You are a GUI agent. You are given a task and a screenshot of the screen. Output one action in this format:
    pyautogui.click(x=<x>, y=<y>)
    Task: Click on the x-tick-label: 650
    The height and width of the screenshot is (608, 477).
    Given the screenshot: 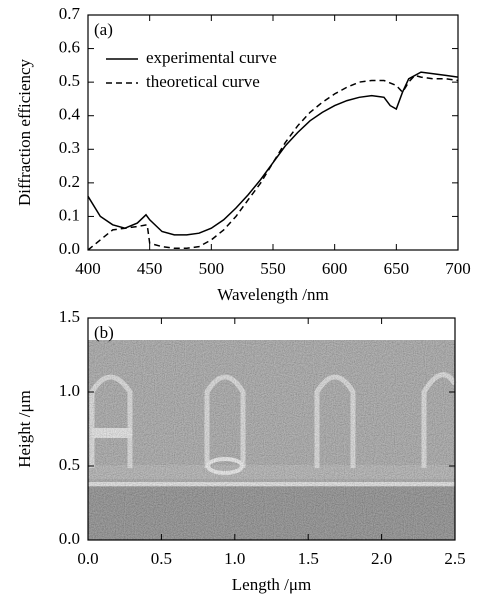 What is the action you would take?
    pyautogui.click(x=397, y=268)
    